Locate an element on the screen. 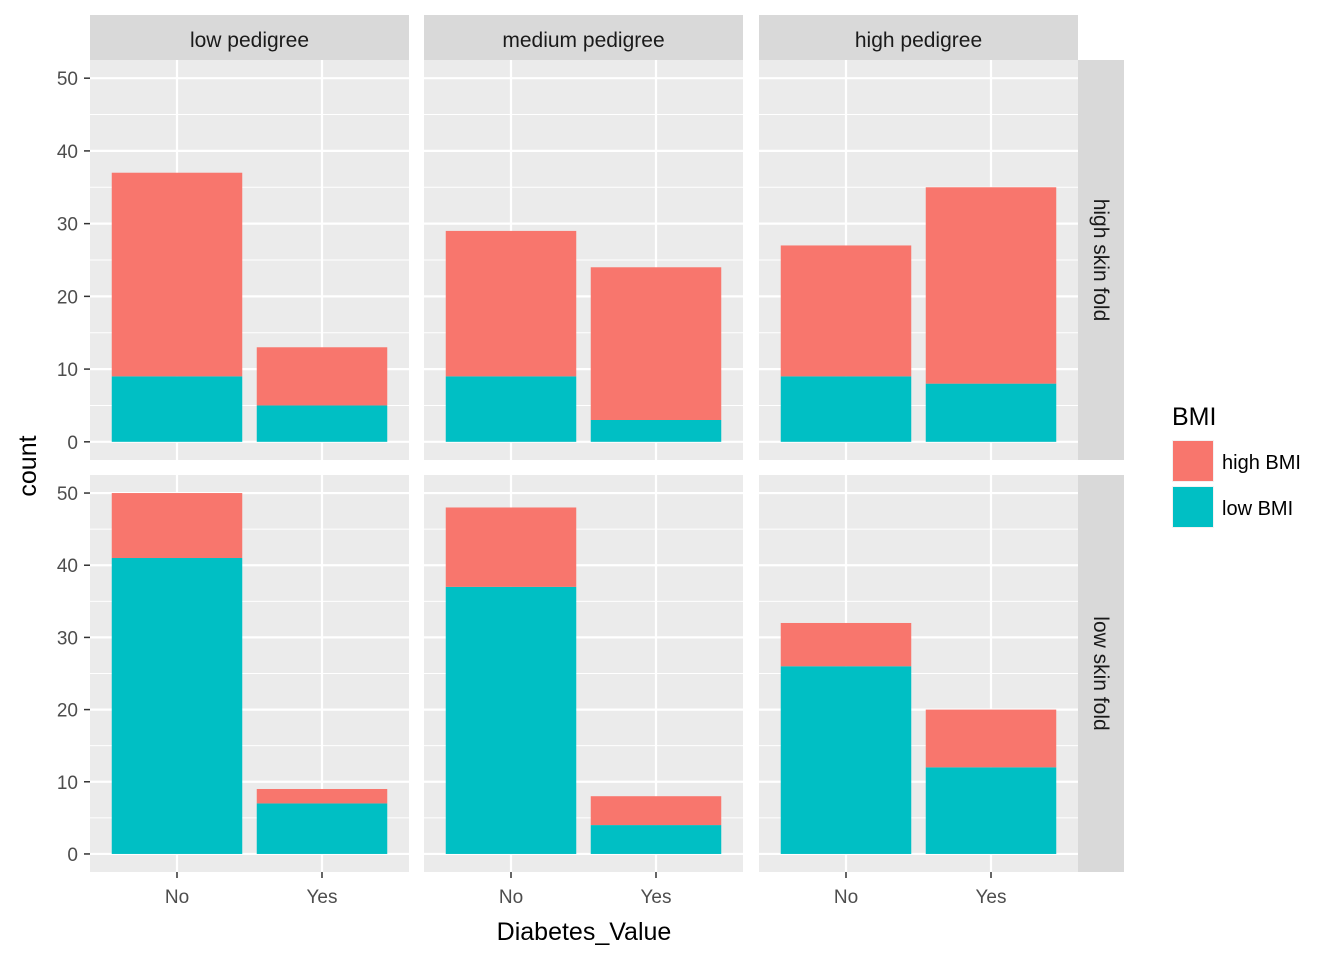 This screenshot has width=1344, height=960. y-axis-title: count is located at coordinates (28, 465).